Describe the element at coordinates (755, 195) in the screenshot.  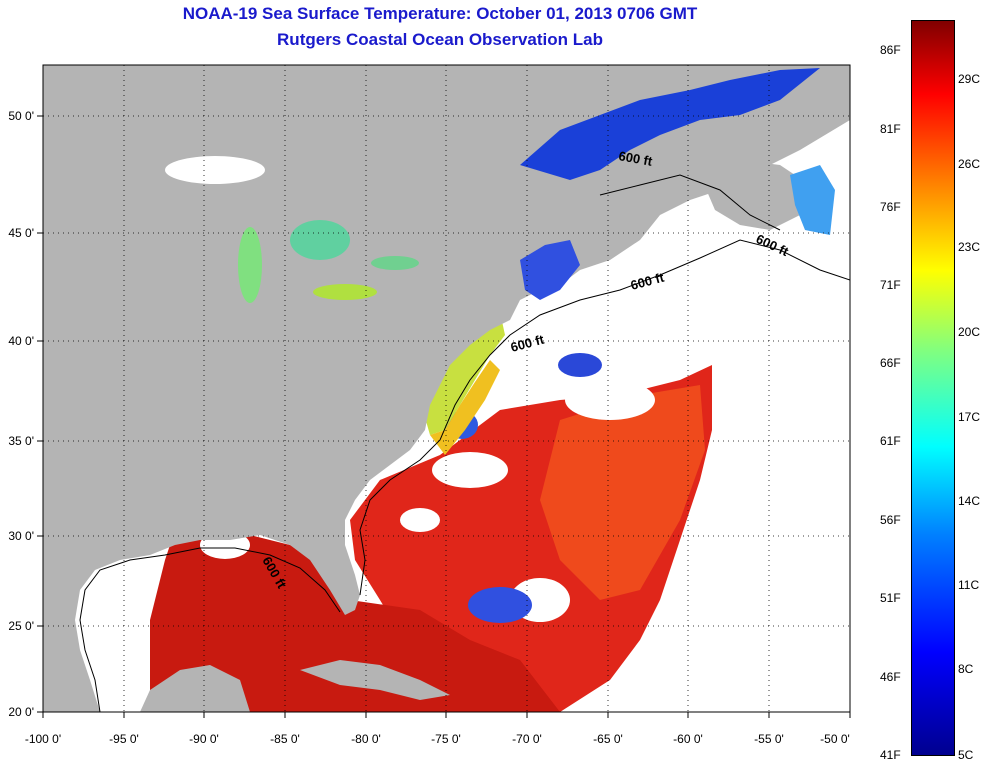
I see `atlantic-canada-land` at that location.